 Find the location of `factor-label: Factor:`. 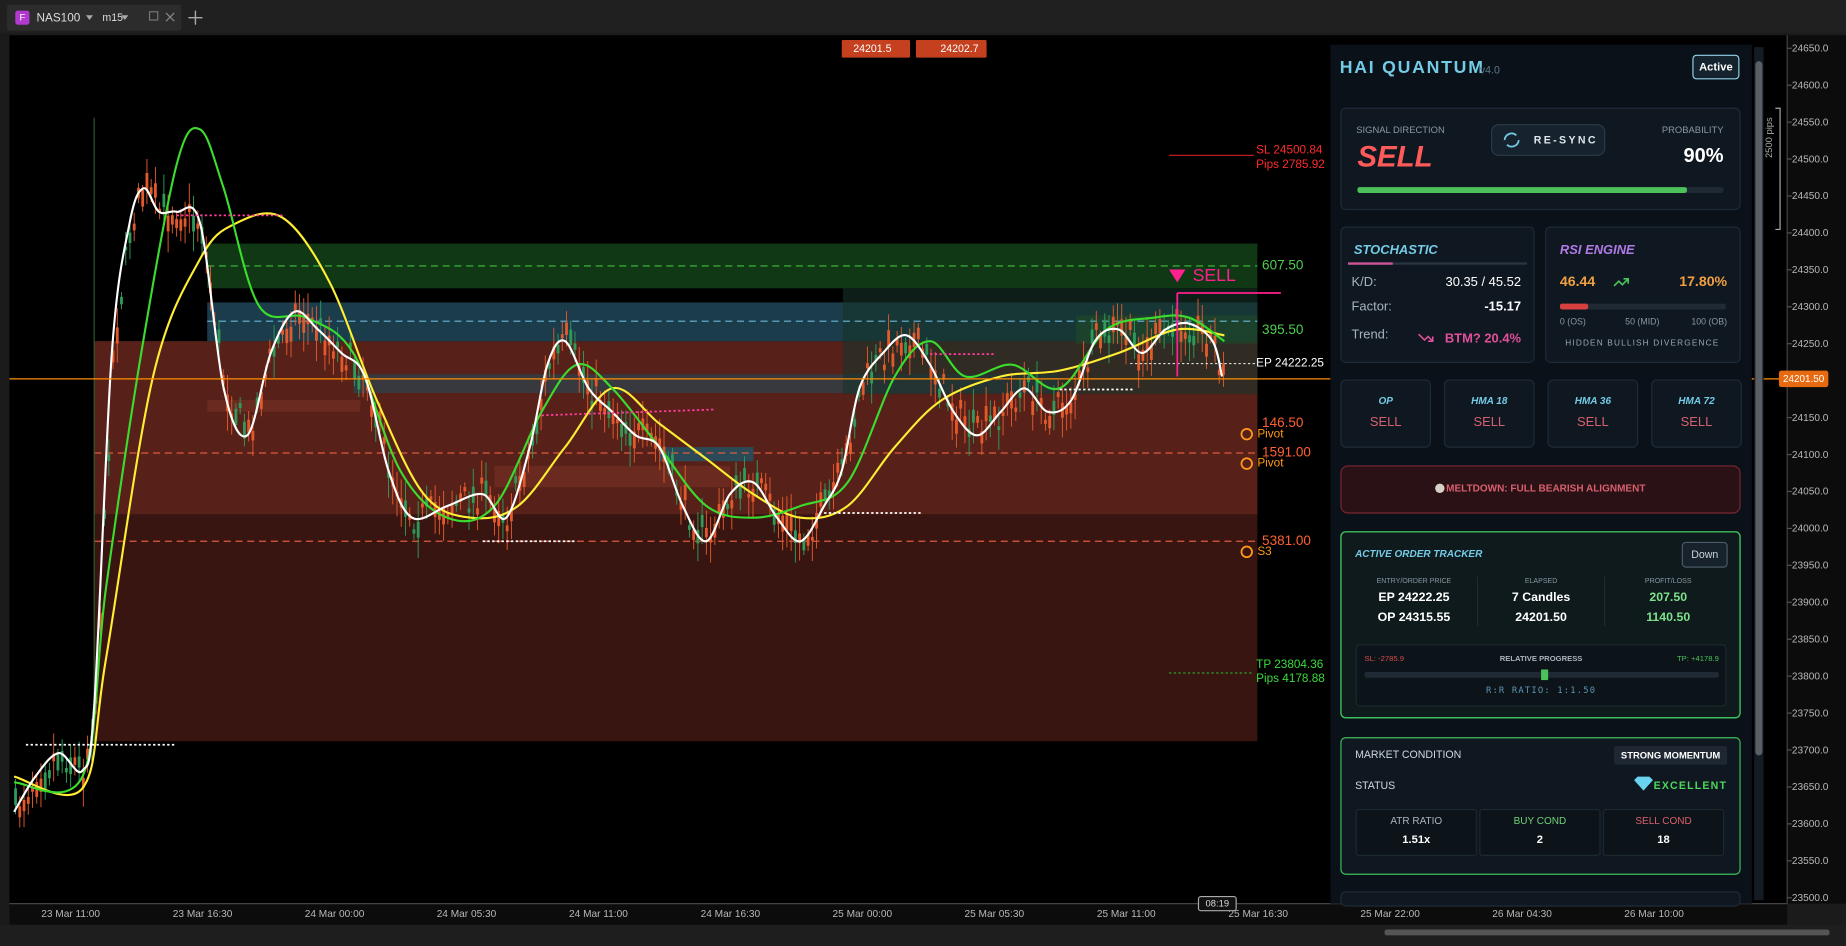

factor-label: Factor: is located at coordinates (1372, 306).